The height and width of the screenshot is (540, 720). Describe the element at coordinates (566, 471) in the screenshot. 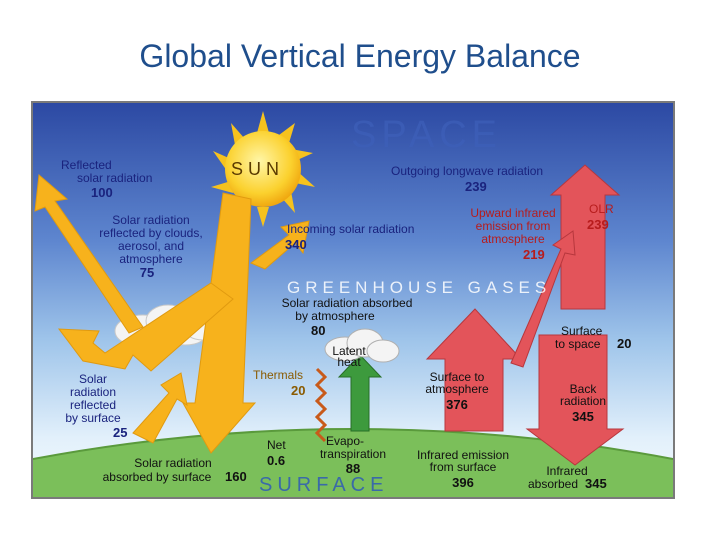

I see `infrared-absorbed-label-1: Infrared` at that location.